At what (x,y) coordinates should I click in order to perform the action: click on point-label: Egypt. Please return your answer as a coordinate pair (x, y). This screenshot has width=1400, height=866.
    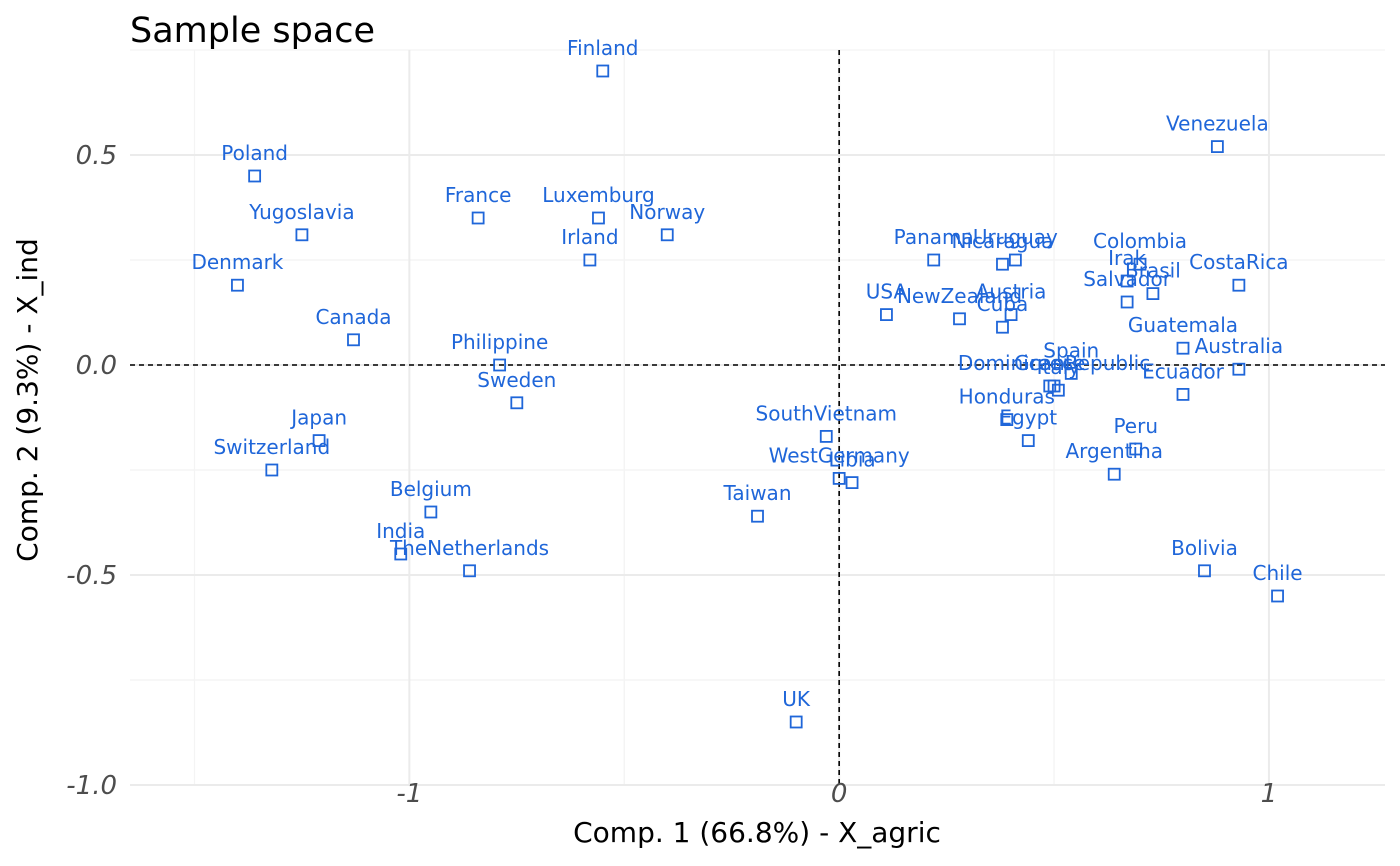
    Looking at the image, I should click on (1028, 418).